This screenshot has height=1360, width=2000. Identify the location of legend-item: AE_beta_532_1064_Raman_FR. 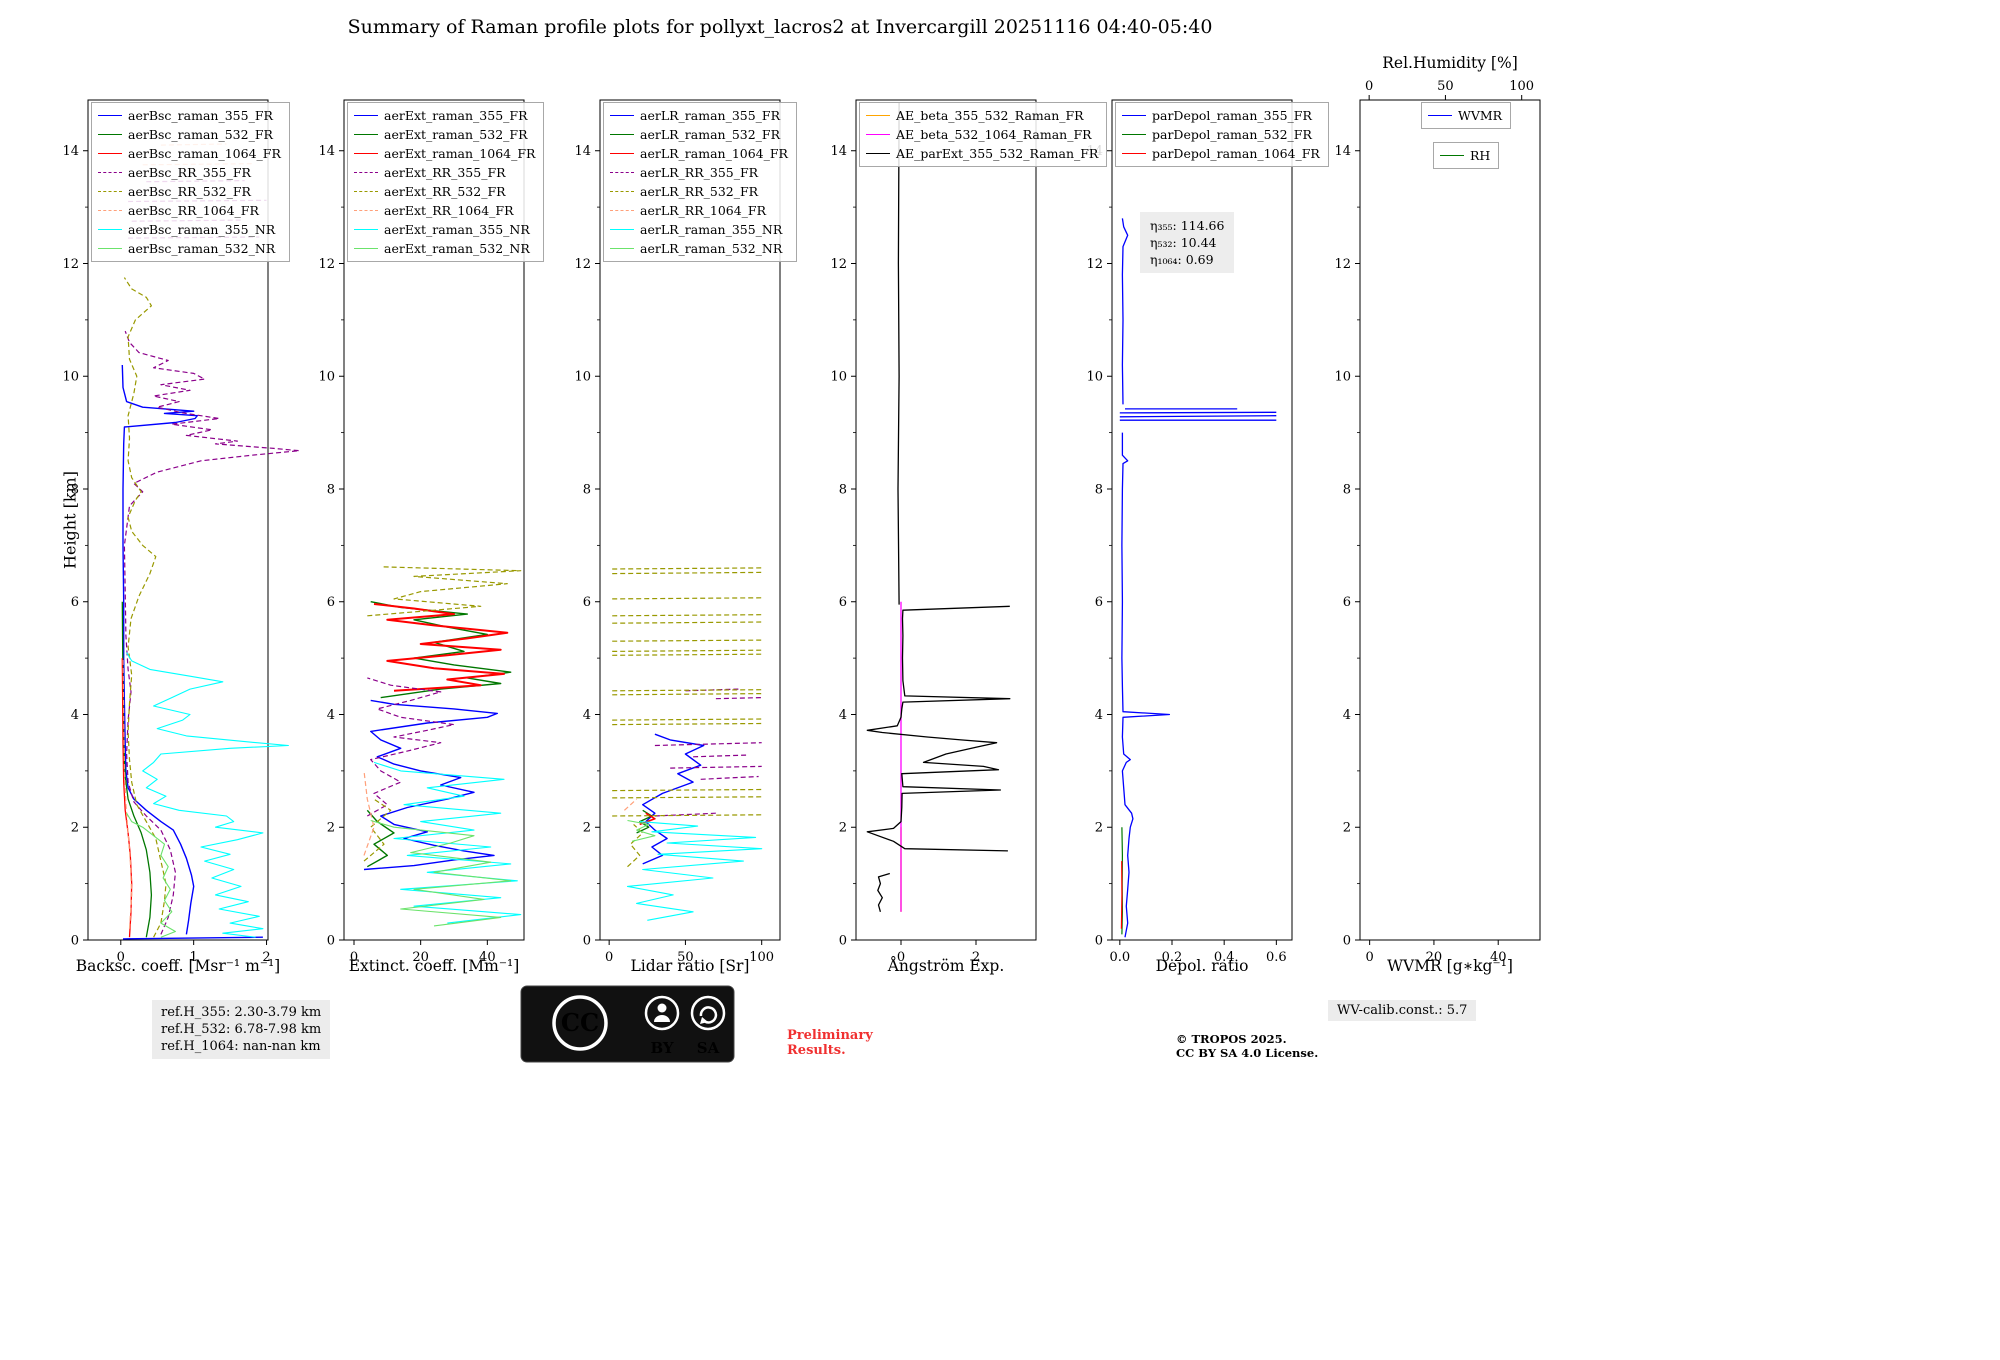
(982, 134).